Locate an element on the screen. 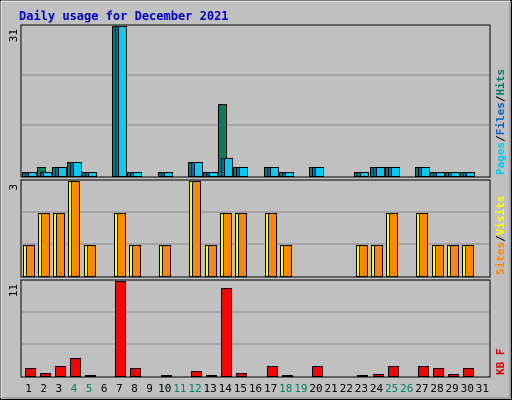 Image resolution: width=512 pixels, height=400 pixels. side-label-part-top-4: Hits is located at coordinates (500, 82).